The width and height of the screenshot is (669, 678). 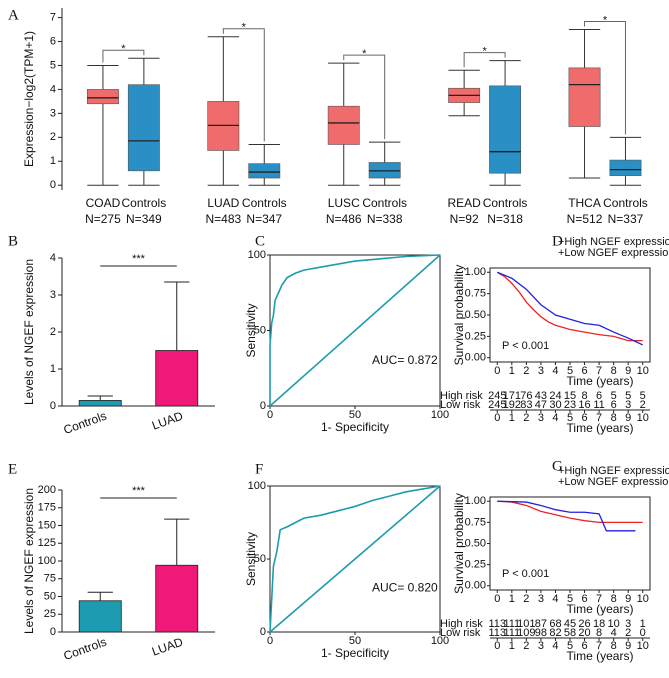 I want to click on risk-count: 87, so click(x=541, y=624).